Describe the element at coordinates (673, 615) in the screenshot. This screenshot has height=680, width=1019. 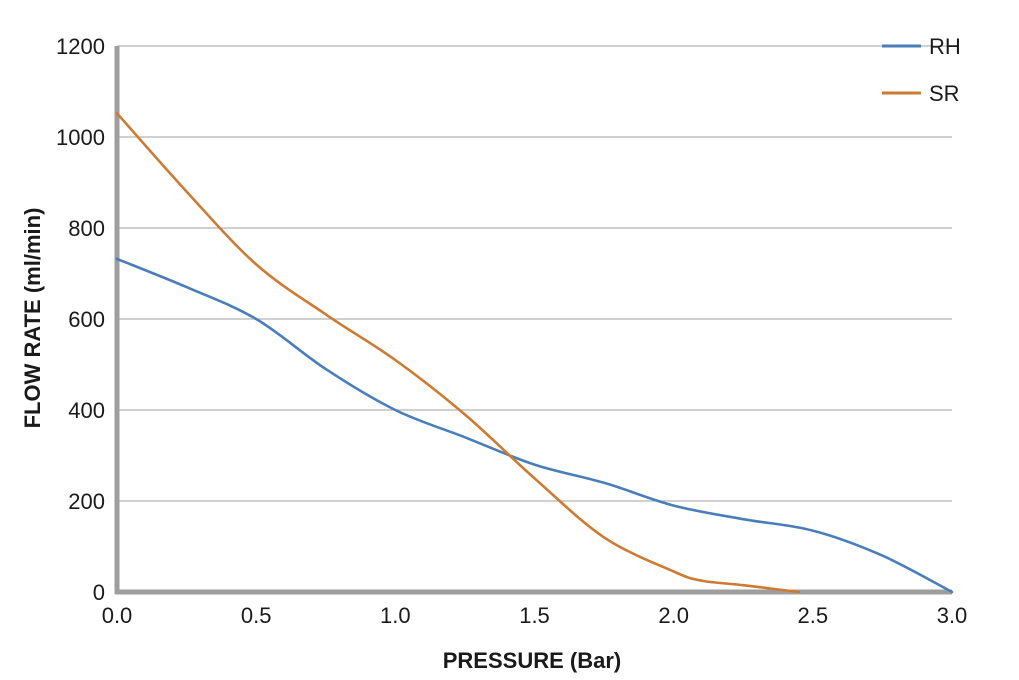
I see `x-tick-label: 2.0` at that location.